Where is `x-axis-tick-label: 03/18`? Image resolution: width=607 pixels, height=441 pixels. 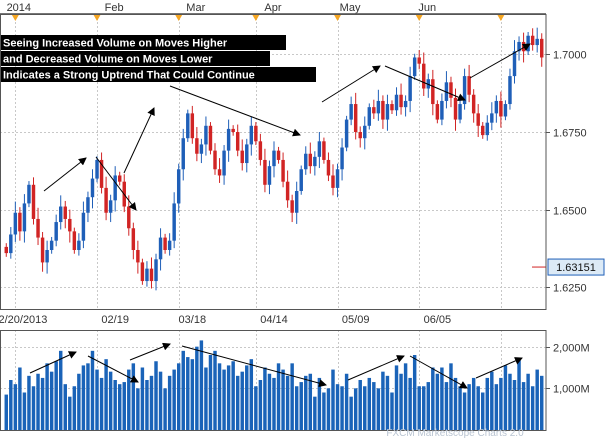
x-axis-tick-label: 03/18 is located at coordinates (193, 320).